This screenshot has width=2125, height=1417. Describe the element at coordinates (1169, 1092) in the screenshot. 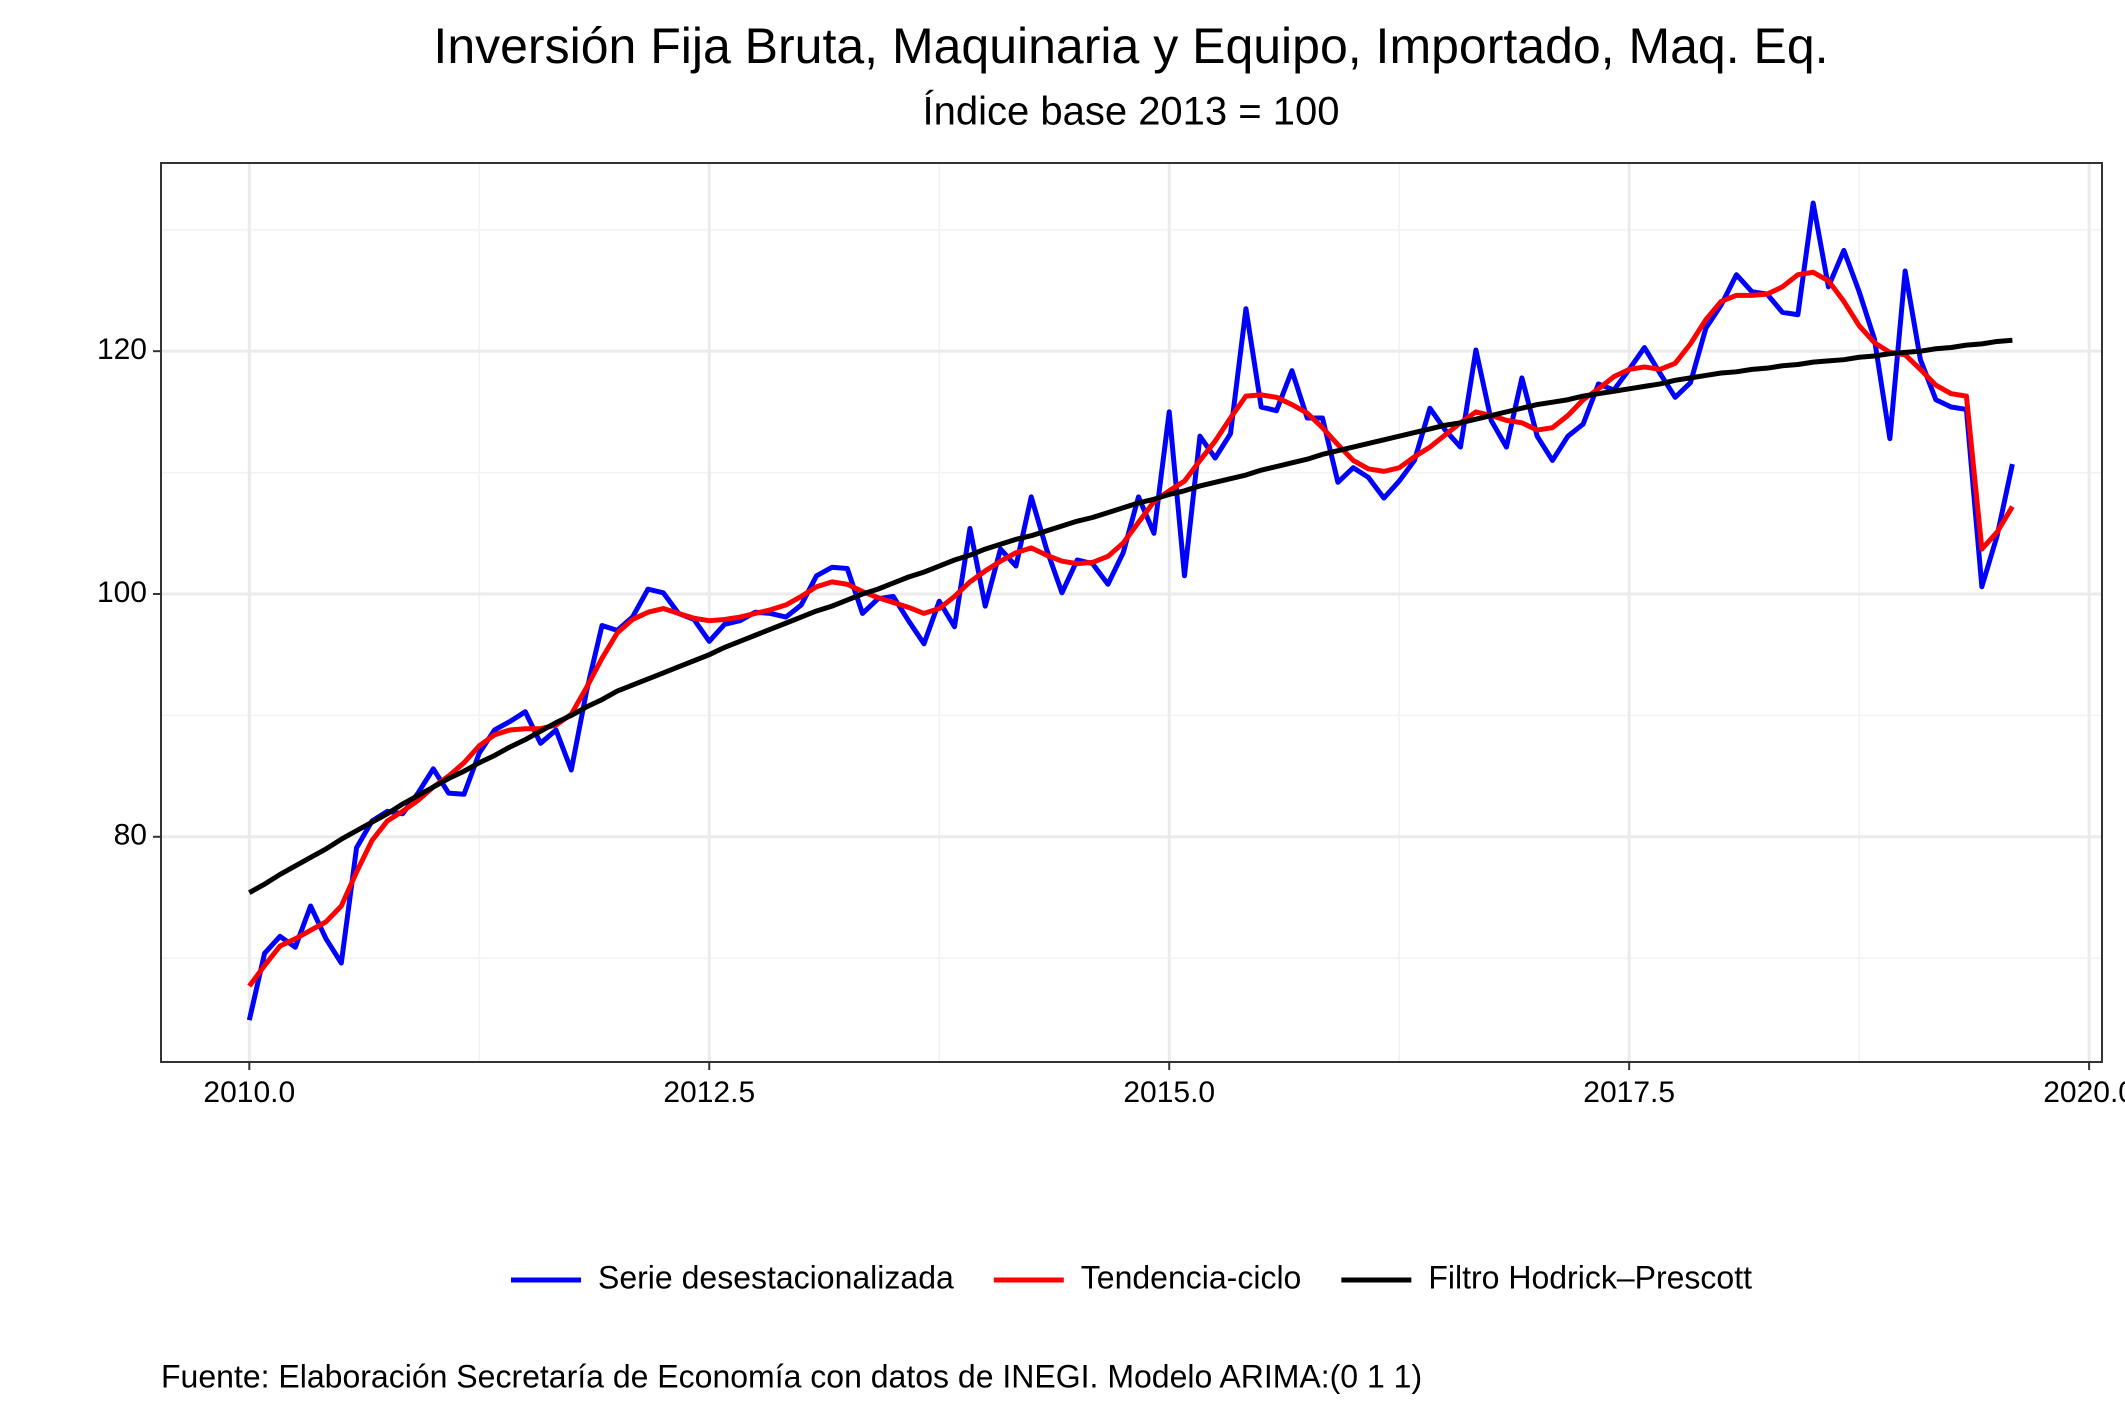

I see `x-tick-label: 2015.0` at that location.